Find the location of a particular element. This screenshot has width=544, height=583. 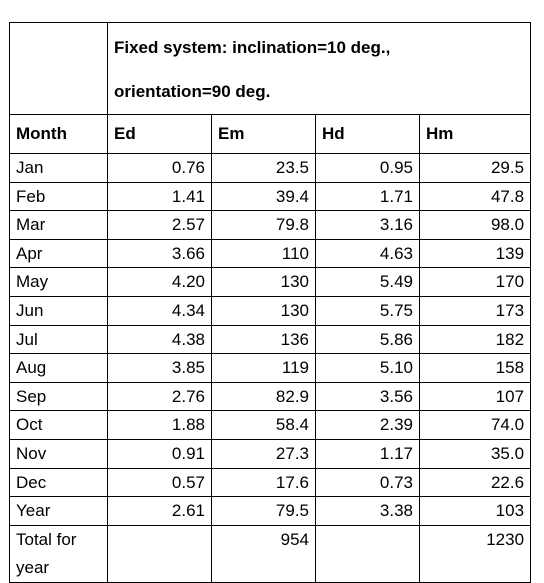

cell-hm: 158 is located at coordinates (475, 368).